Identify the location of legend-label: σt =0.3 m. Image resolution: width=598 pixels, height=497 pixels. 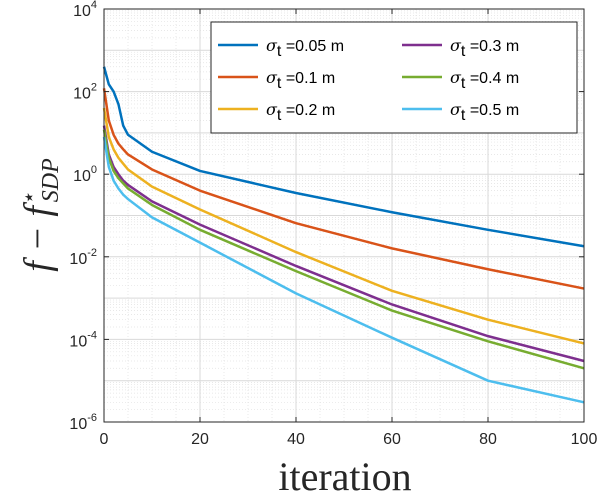
(484, 48).